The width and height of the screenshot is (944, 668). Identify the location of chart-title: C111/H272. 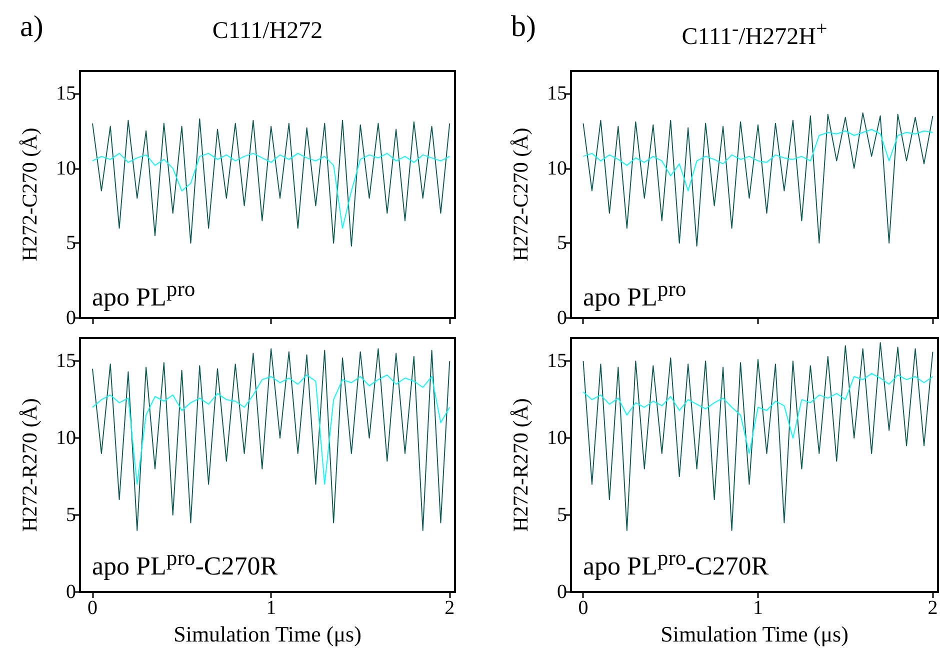
(267, 31).